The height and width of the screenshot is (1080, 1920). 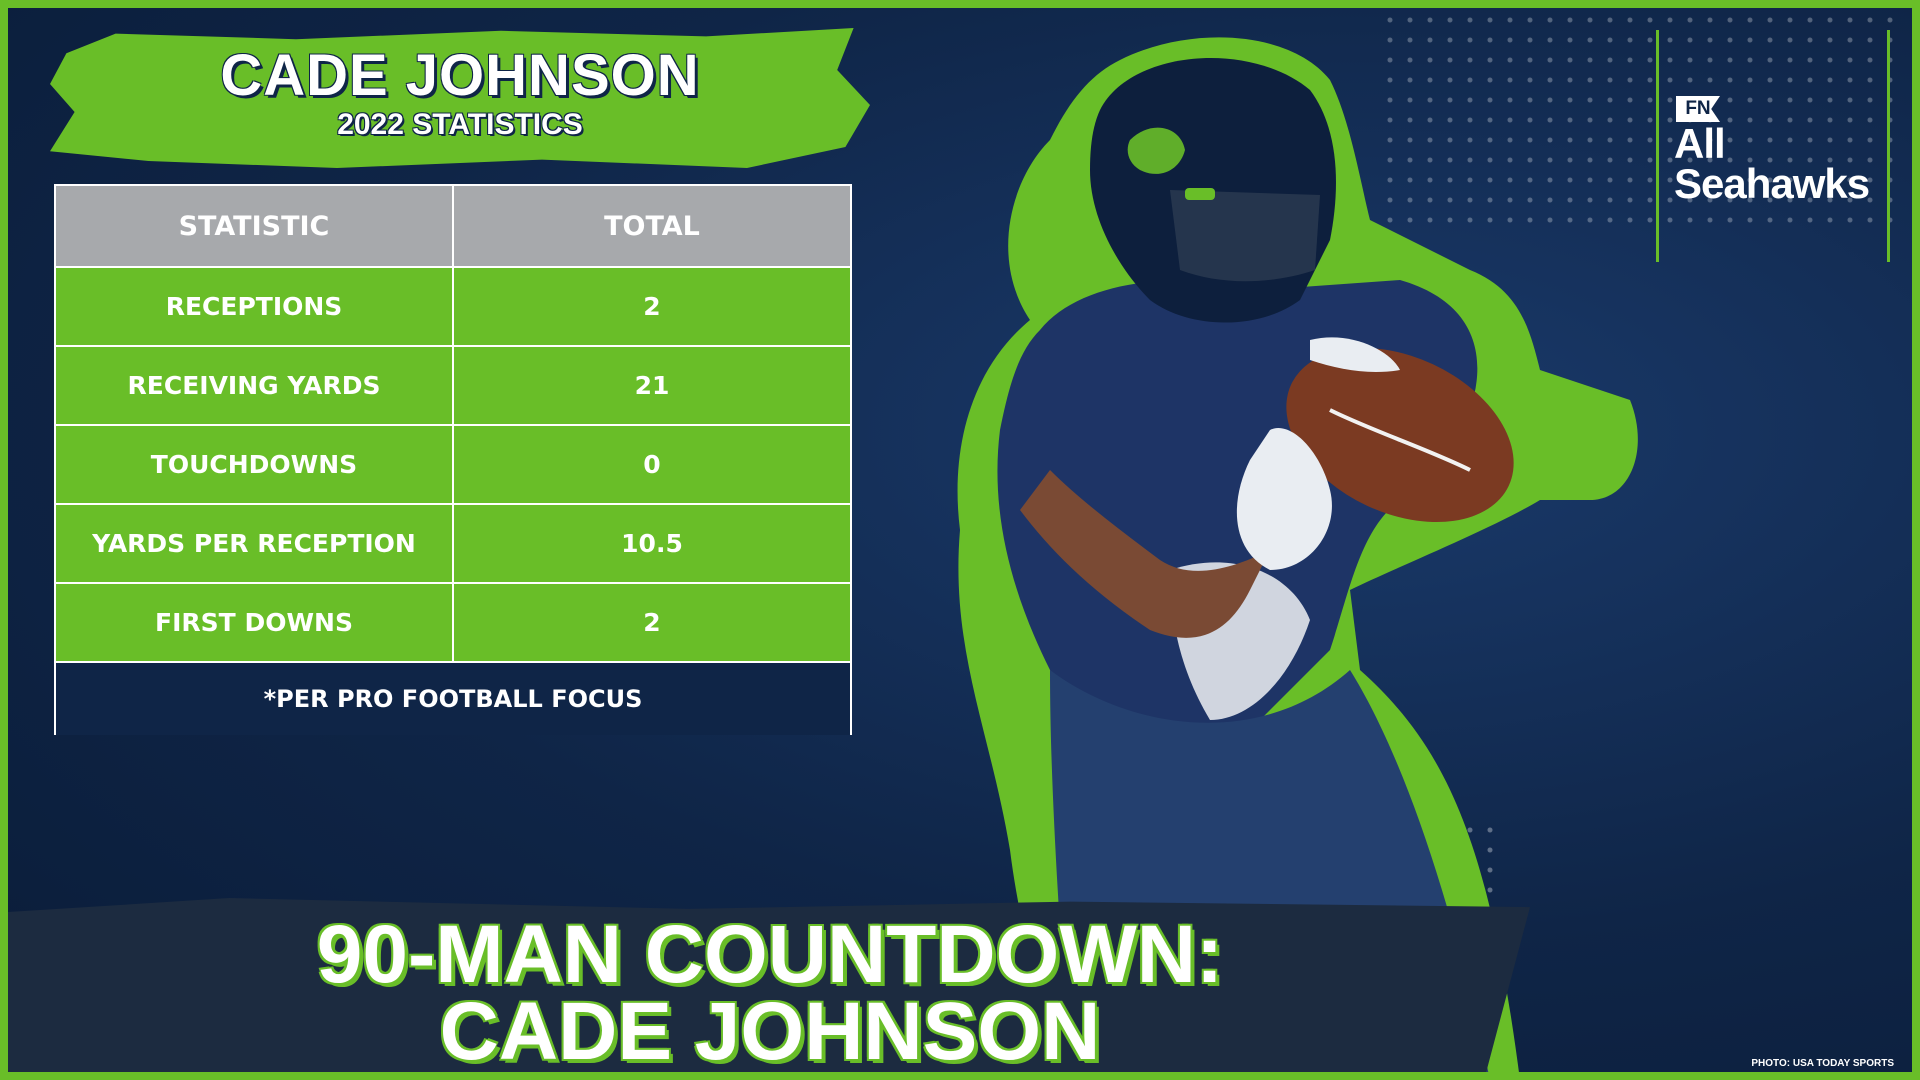 I want to click on stat-label: TOUCHDOWNS, so click(x=254, y=464).